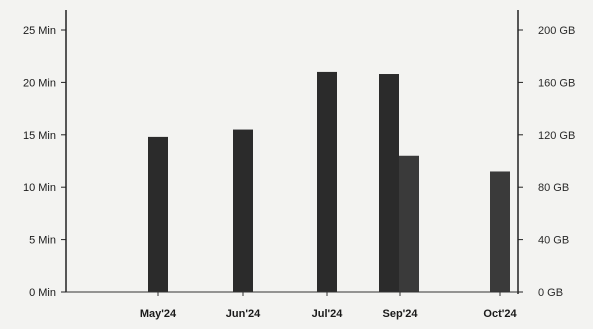 The height and width of the screenshot is (329, 593). What do you see at coordinates (158, 314) in the screenshot?
I see `x-tick-label: May'24` at bounding box center [158, 314].